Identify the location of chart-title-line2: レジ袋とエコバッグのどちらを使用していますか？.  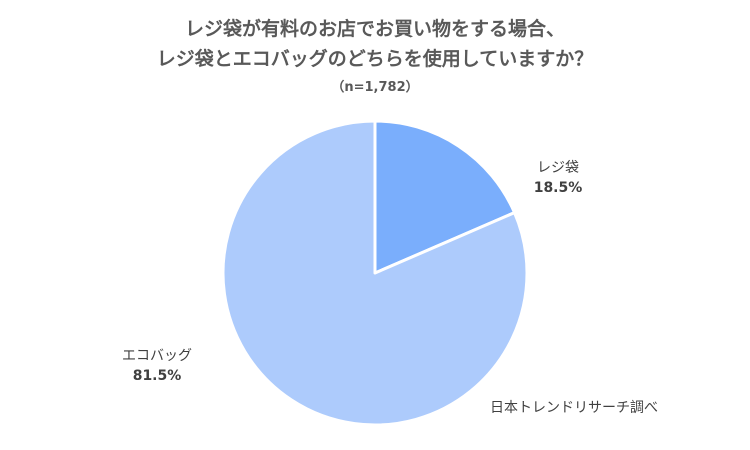
(375, 59).